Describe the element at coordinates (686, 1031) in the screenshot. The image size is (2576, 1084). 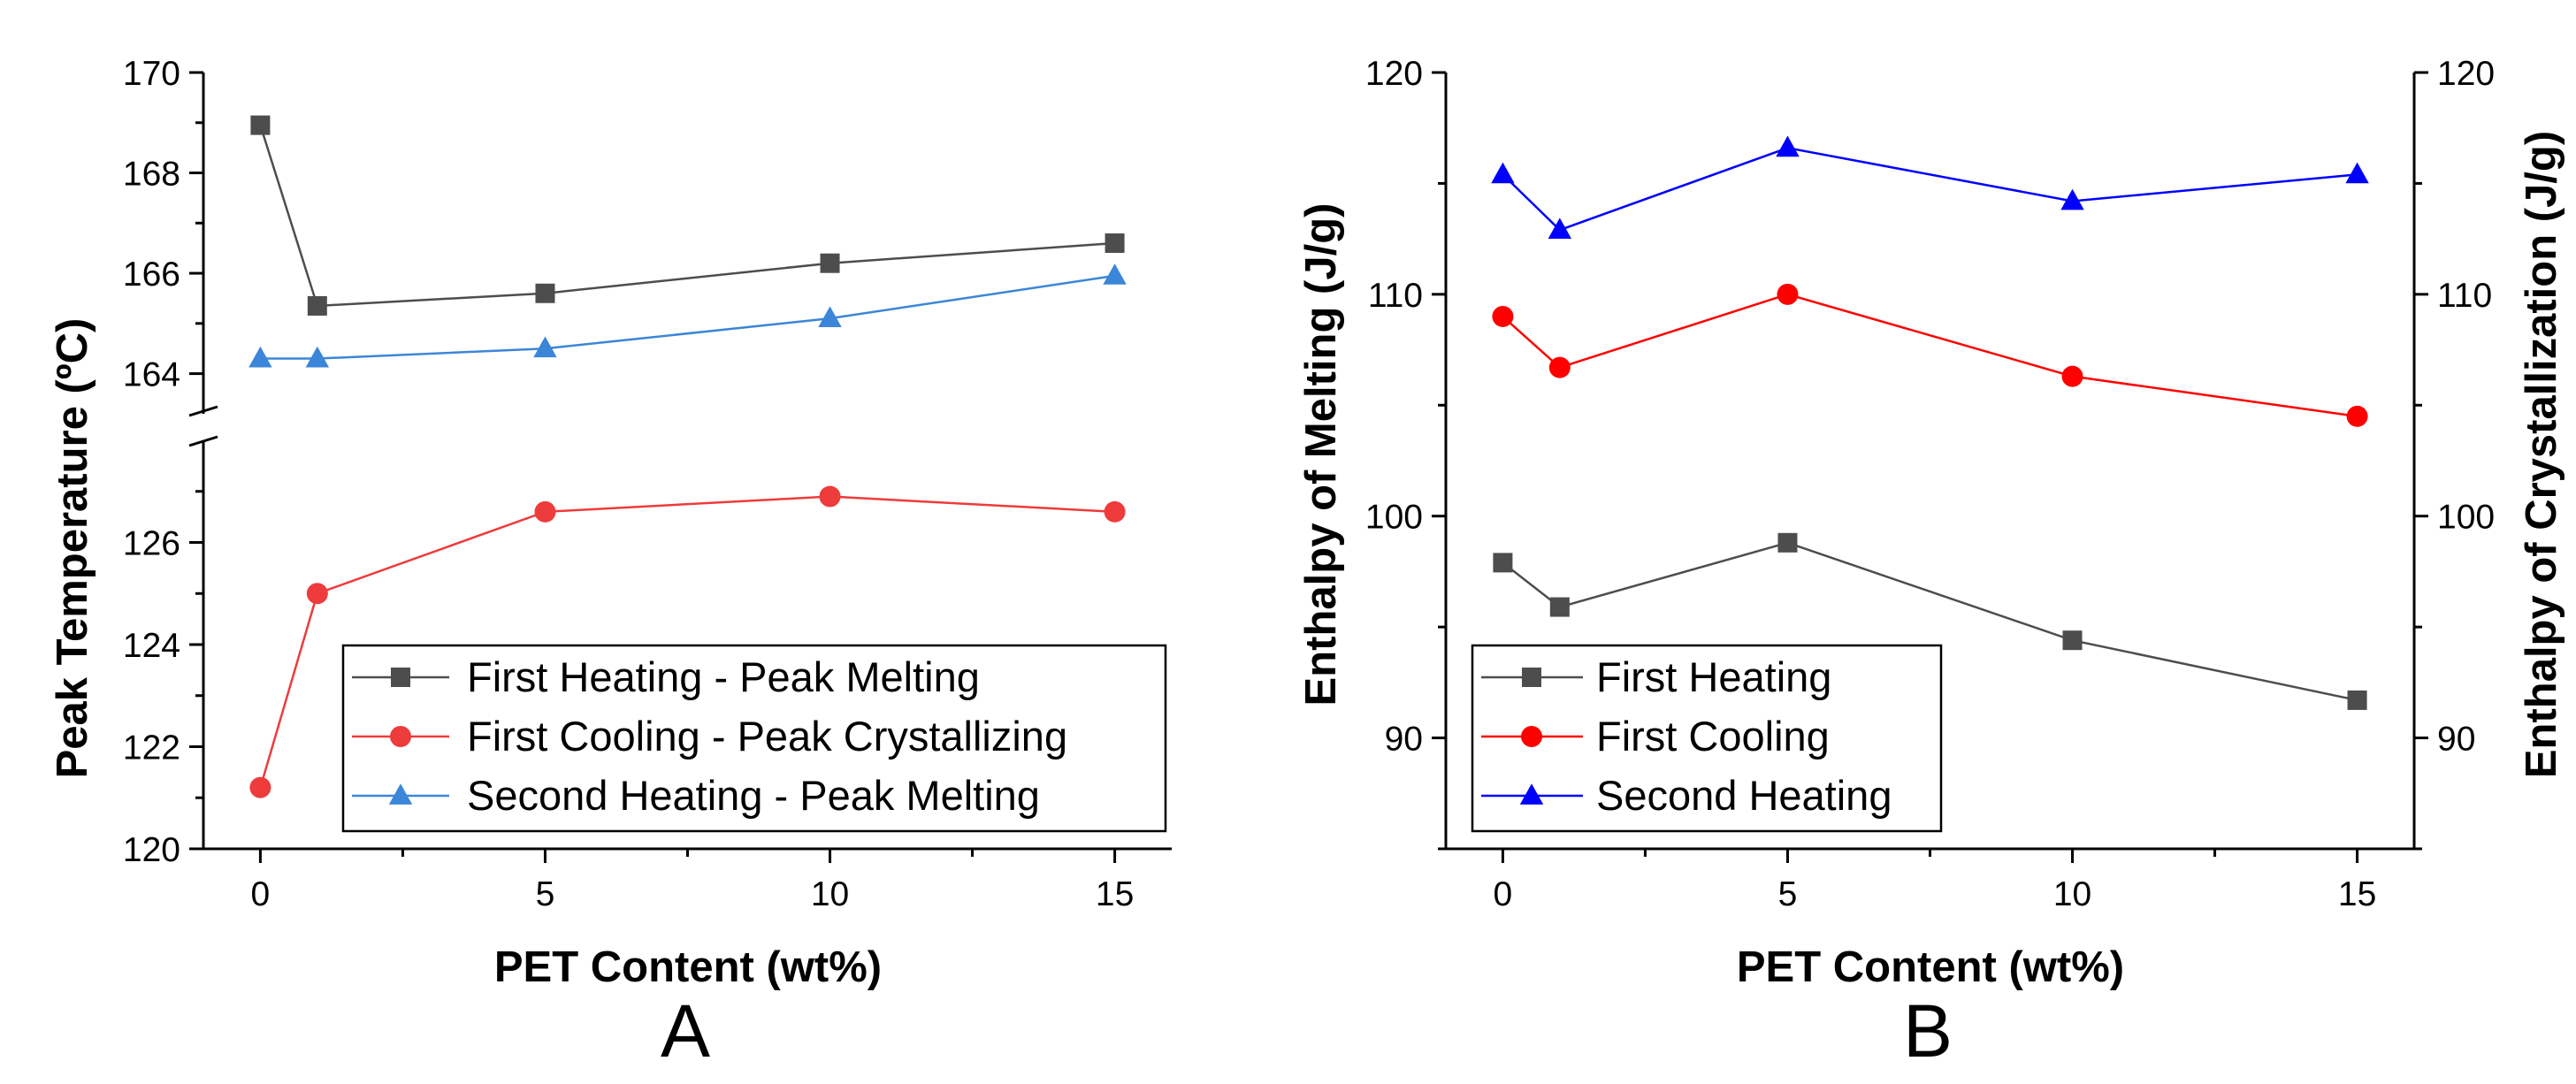
I see `panel-a-label: A` at that location.